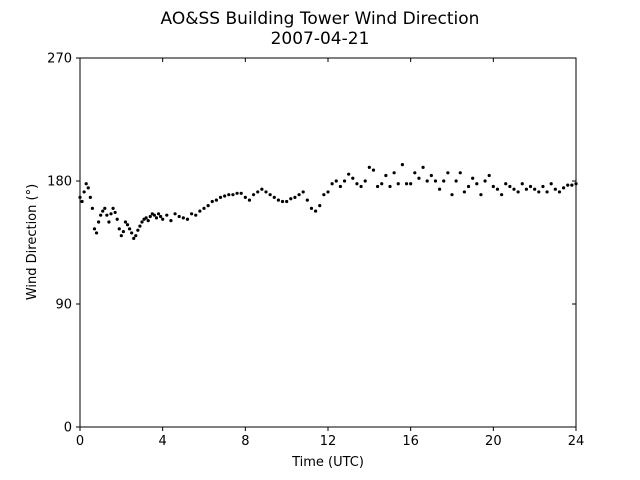 This screenshot has width=640, height=480. I want to click on x-axis-label: Time (UTC), so click(327, 462).